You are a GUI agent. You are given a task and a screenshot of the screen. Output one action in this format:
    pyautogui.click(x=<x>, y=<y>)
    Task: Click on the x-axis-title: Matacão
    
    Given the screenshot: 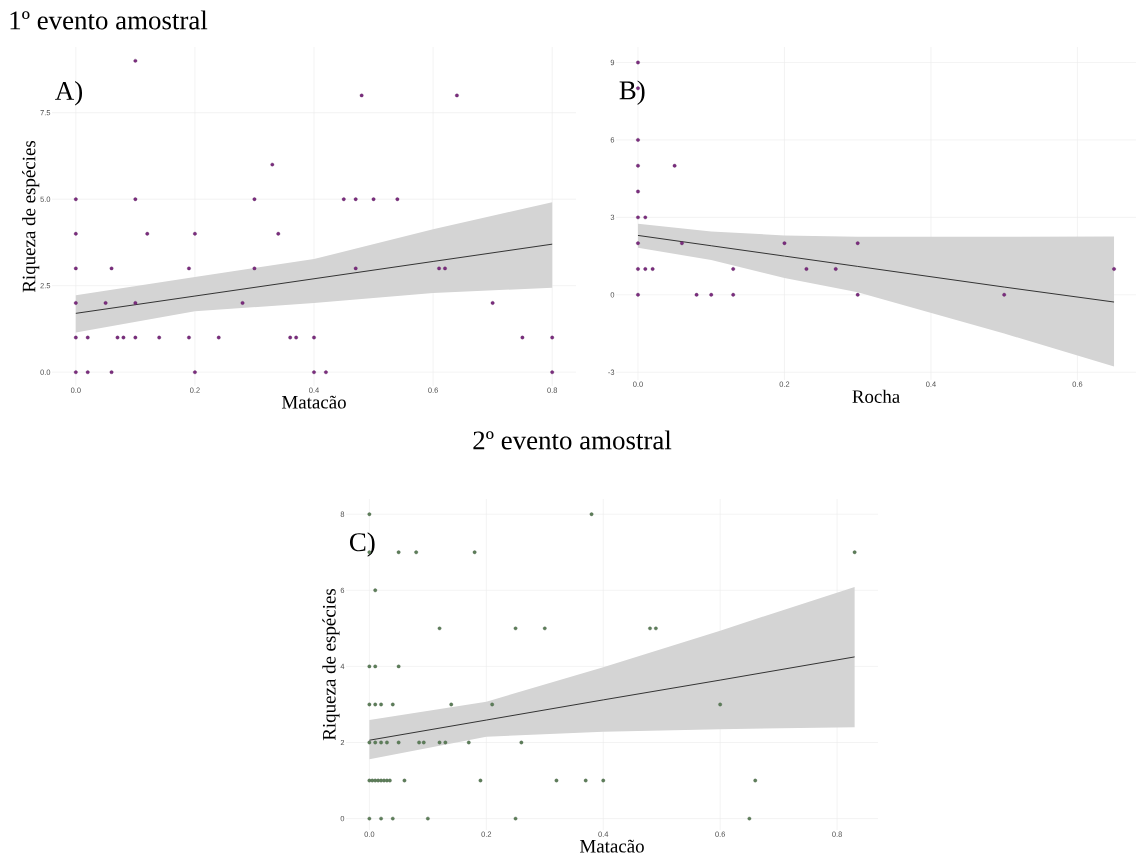 What is the action you would take?
    pyautogui.click(x=313, y=402)
    